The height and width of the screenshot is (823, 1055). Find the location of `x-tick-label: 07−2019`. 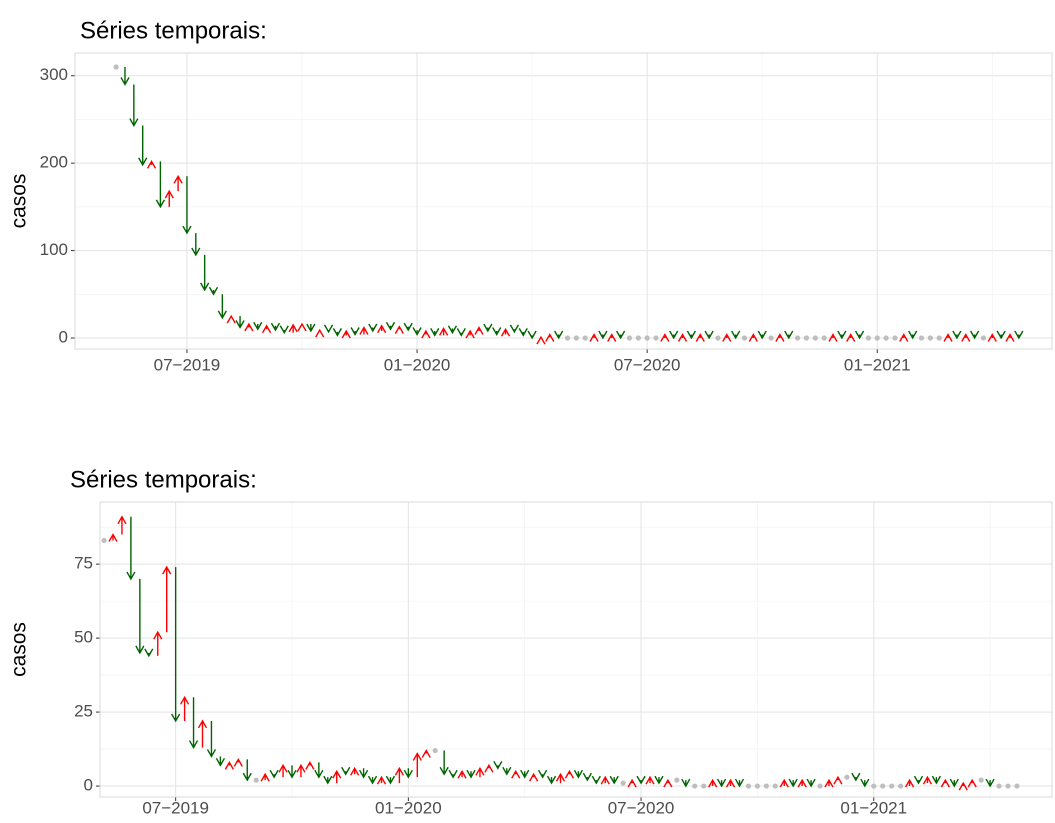

x-tick-label: 07−2019 is located at coordinates (187, 364).